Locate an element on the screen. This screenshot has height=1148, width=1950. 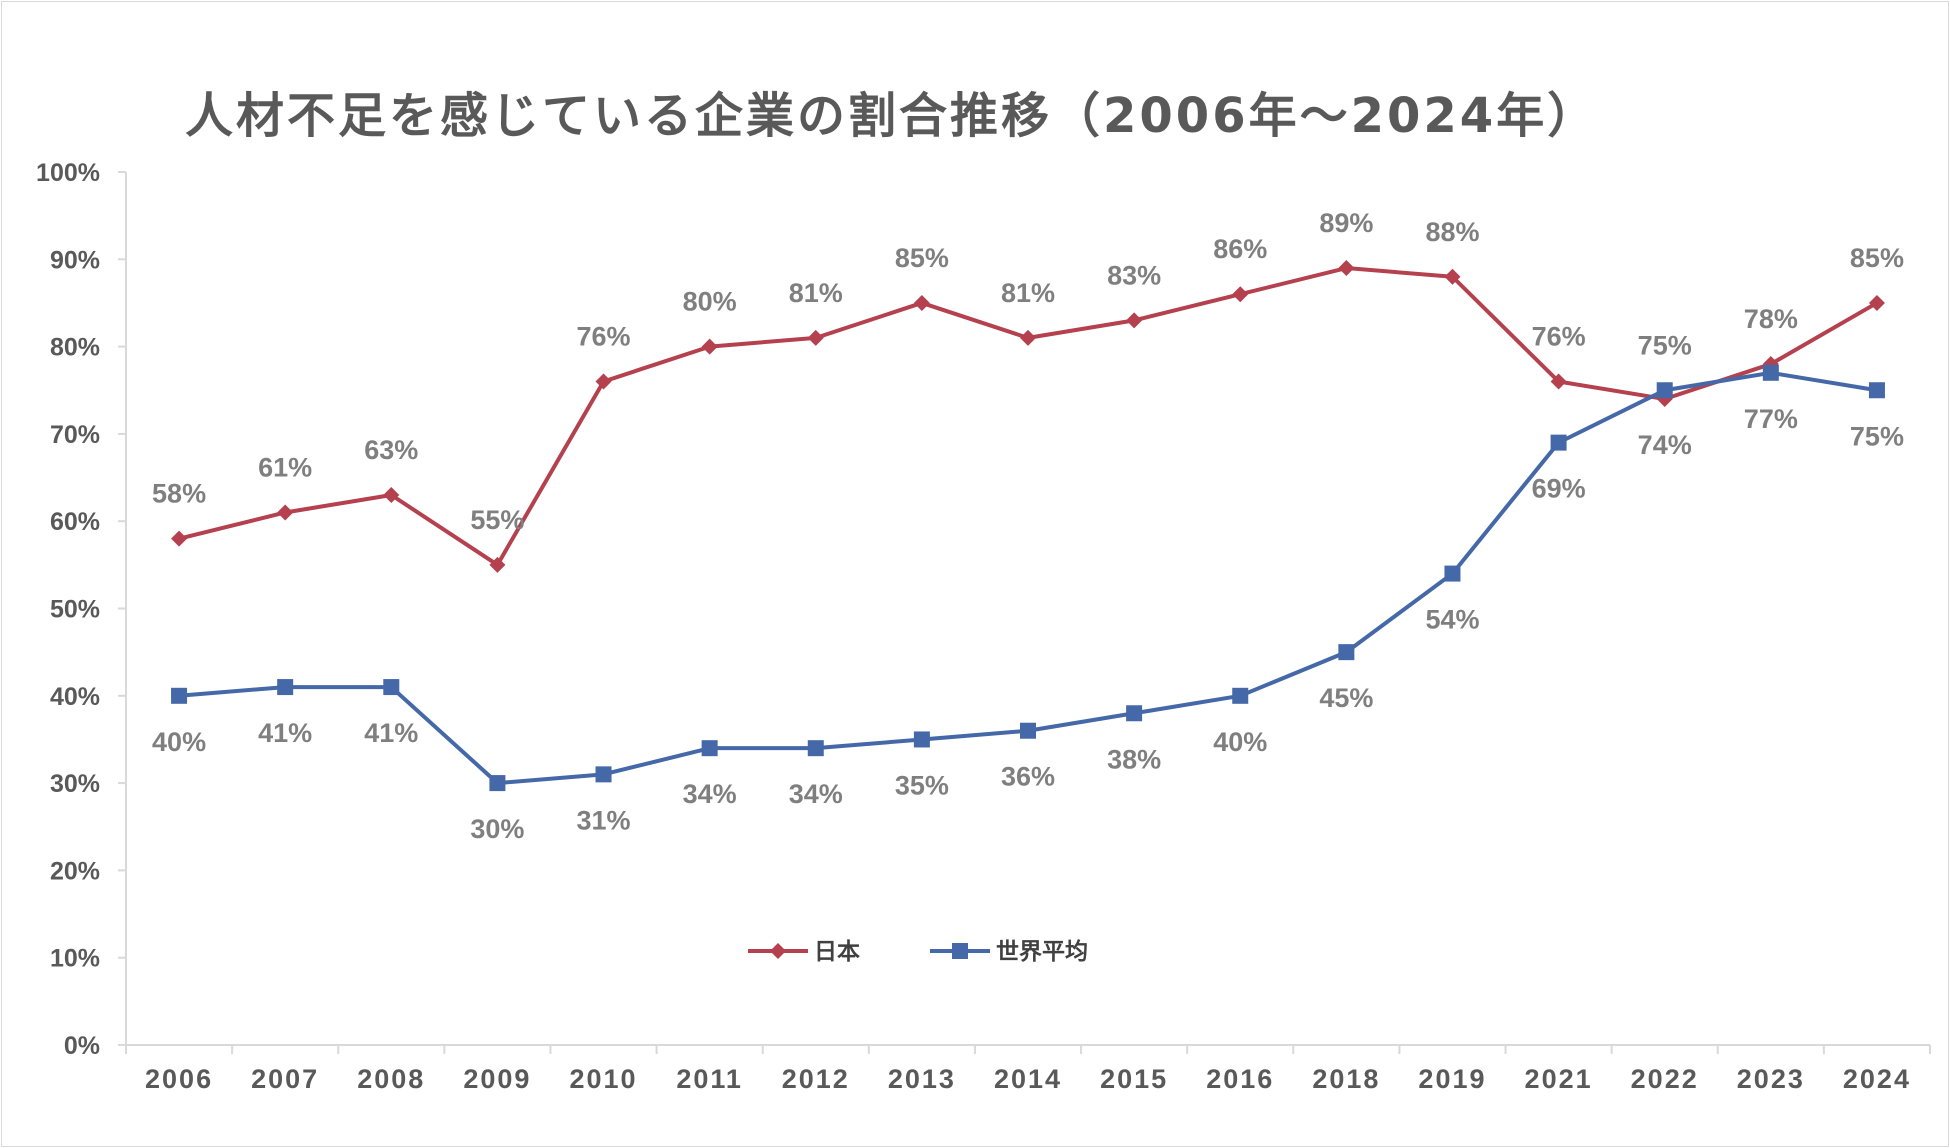
y-tick-label: 90% is located at coordinates (75, 260).